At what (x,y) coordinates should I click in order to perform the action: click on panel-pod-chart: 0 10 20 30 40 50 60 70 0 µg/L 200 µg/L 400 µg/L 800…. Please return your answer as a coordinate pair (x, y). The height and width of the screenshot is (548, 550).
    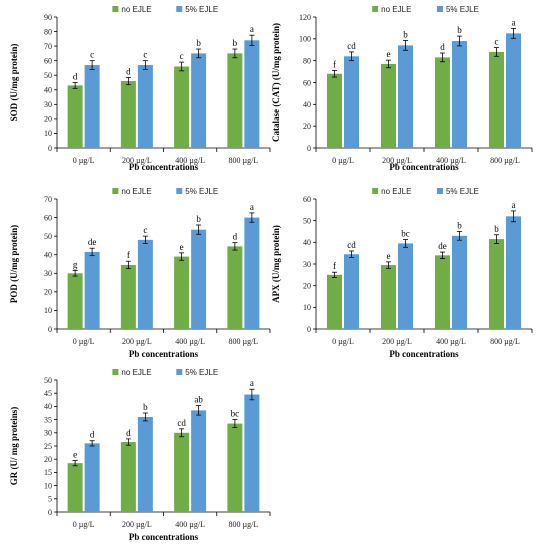
    Looking at the image, I should click on (140, 273).